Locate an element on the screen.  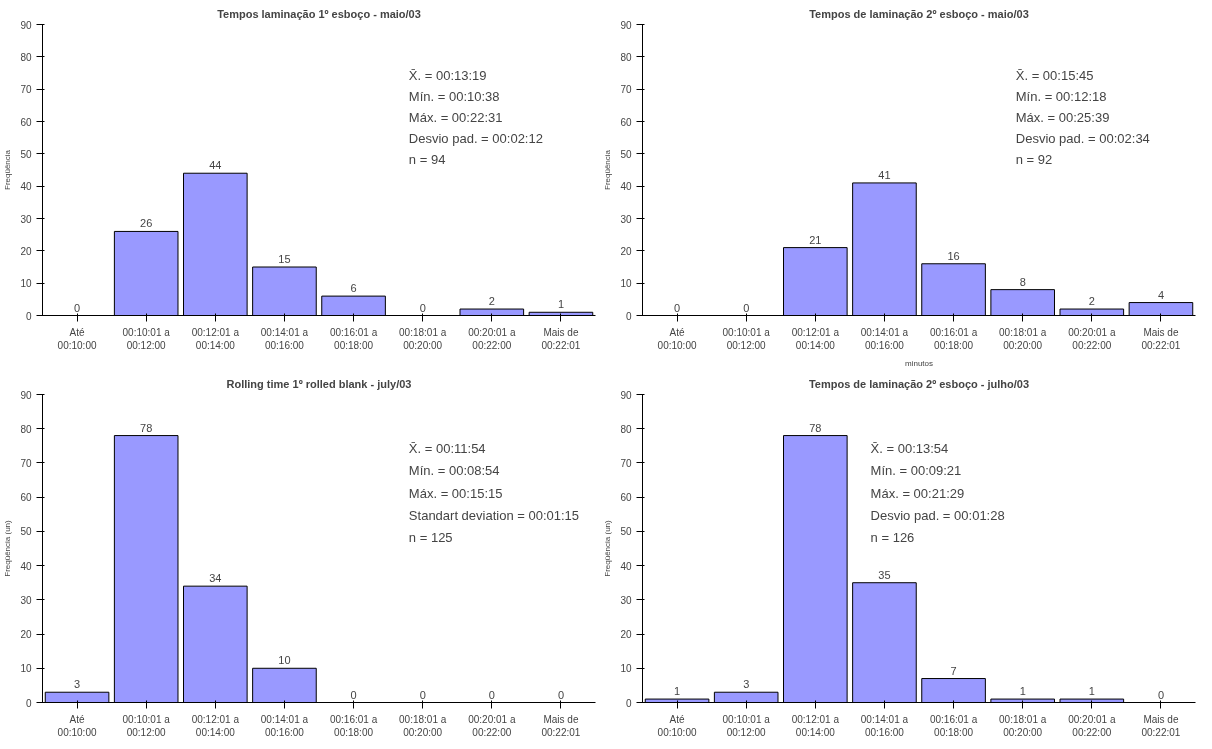
chart-title: Tempos de laminação 2º esboço - maio/03 is located at coordinates (919, 13).